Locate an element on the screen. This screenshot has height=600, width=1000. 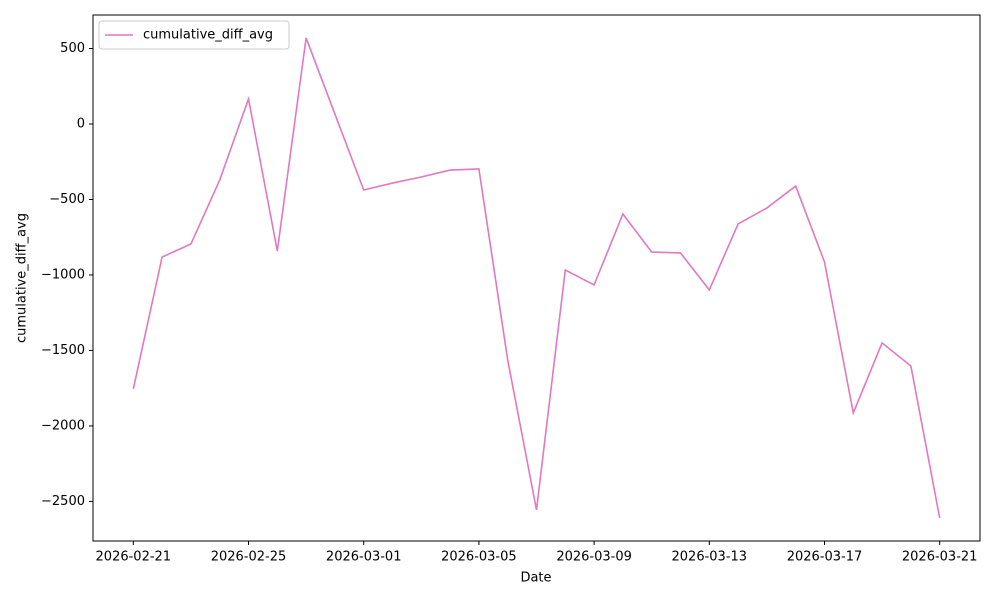
y-tick-label: 0 is located at coordinates (81, 124).